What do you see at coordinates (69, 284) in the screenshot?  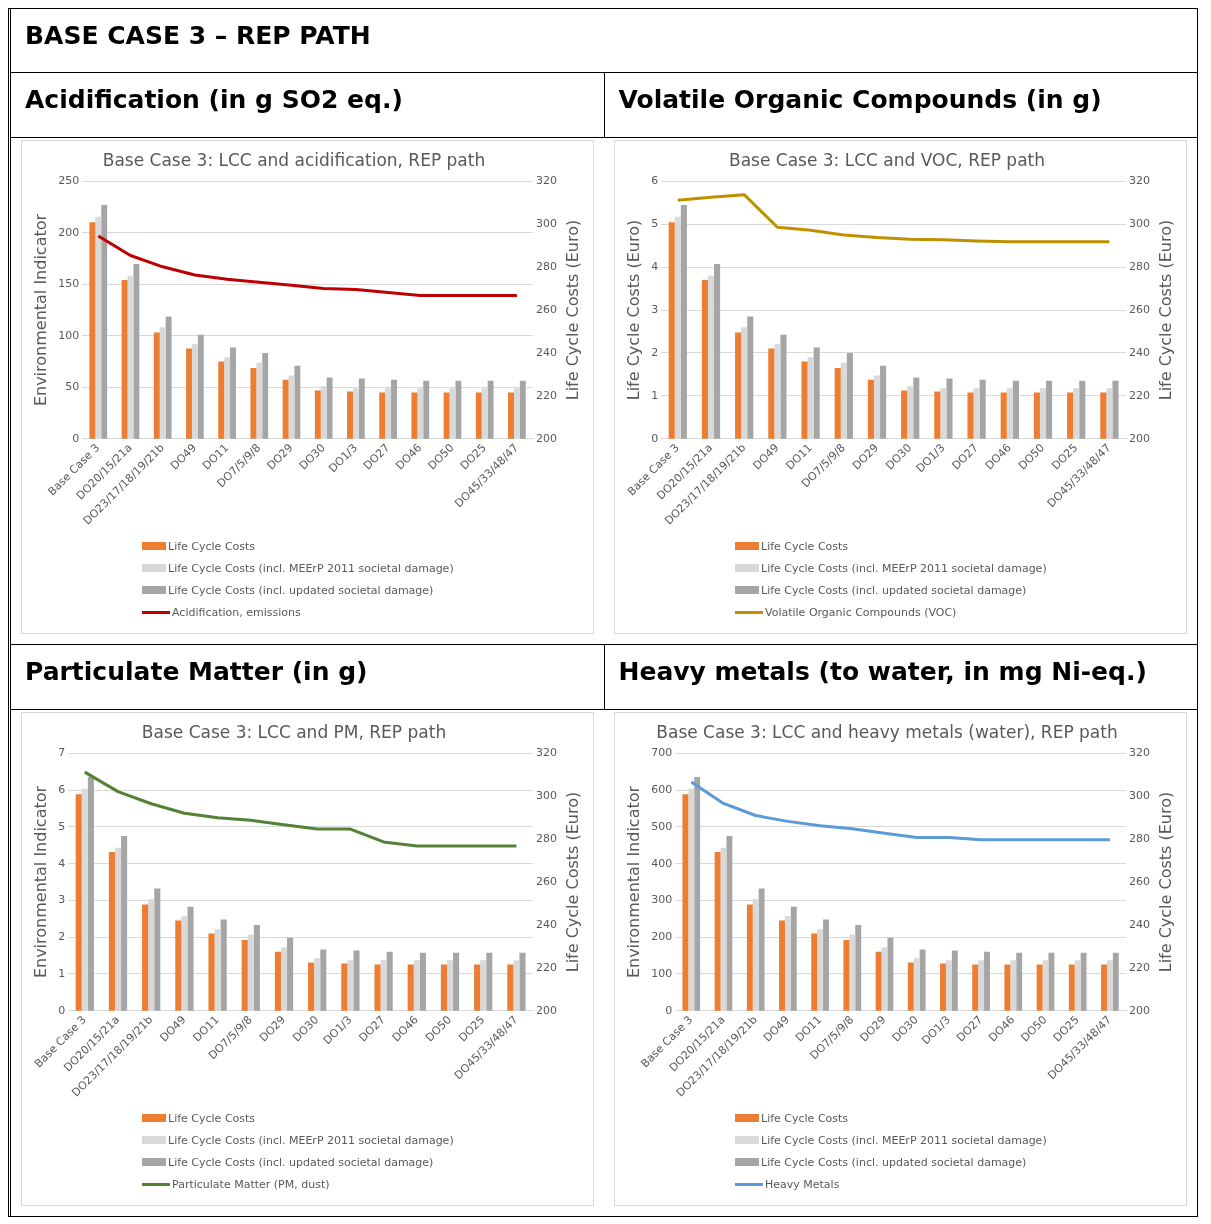 I see `y-tick-label: 150` at bounding box center [69, 284].